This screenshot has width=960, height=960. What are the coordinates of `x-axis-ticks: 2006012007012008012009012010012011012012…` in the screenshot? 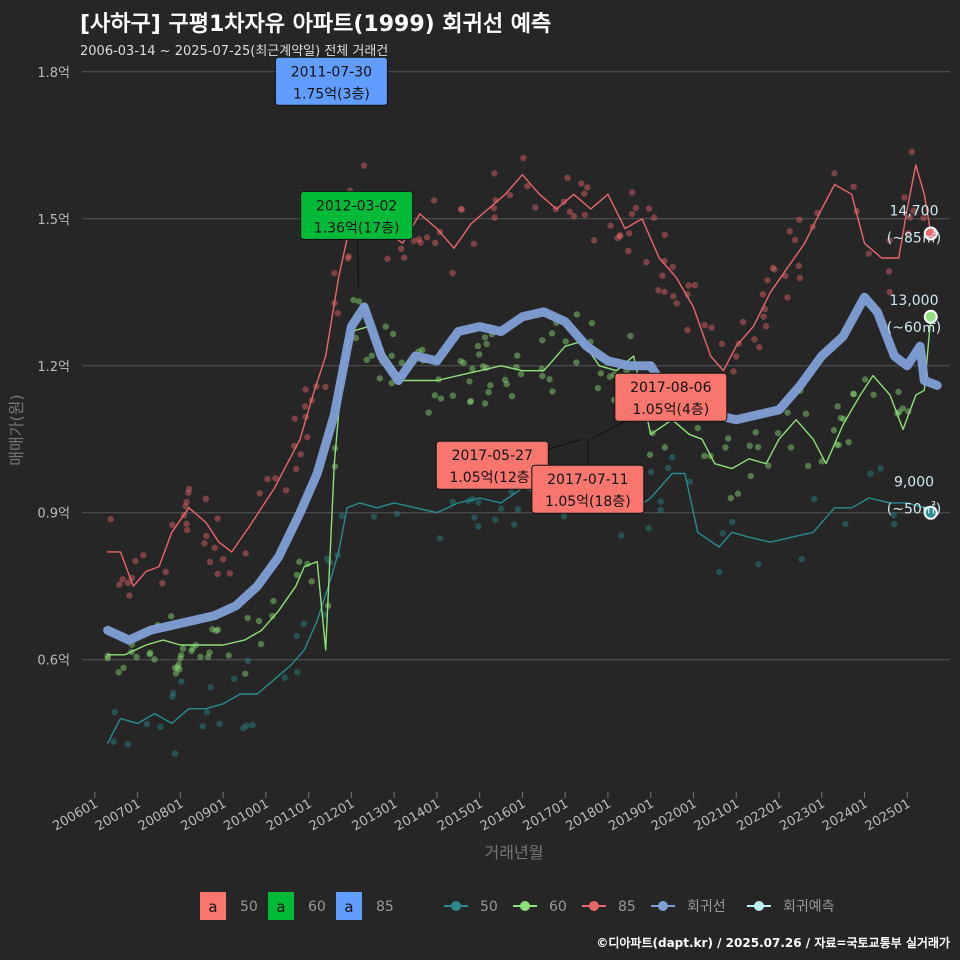 It's located at (481, 813).